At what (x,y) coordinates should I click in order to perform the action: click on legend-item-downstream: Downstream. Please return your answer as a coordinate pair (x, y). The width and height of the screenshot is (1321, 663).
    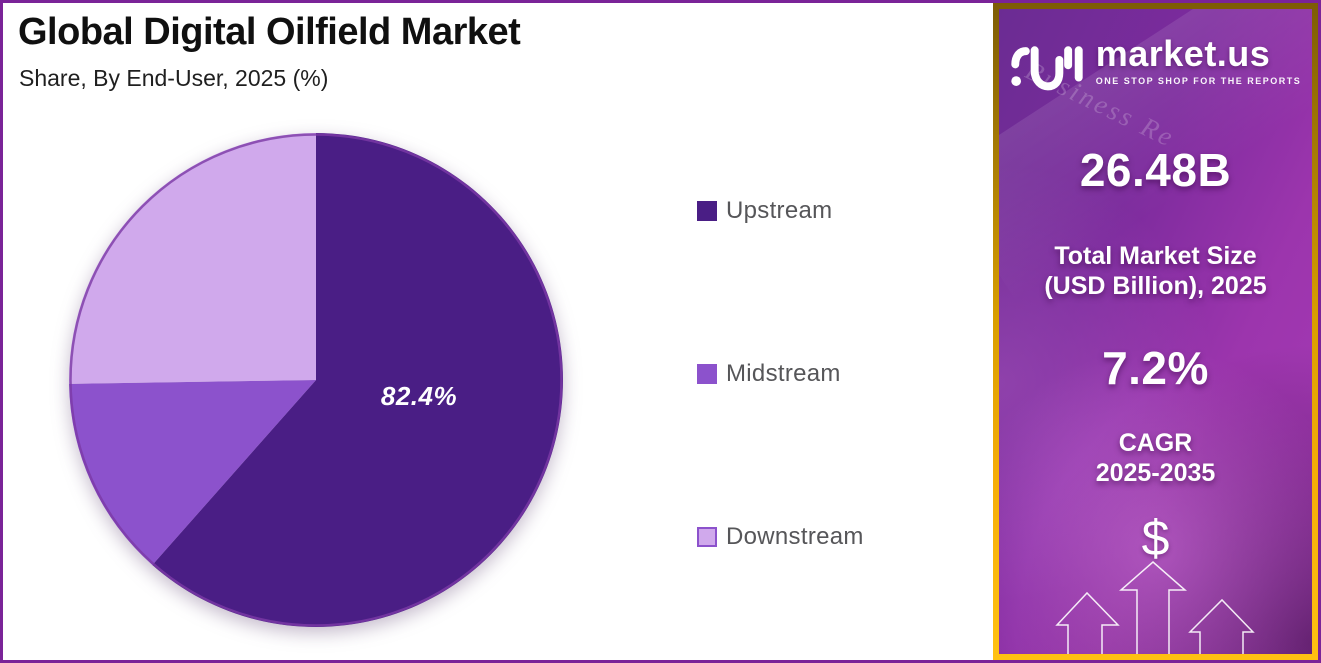
    Looking at the image, I should click on (780, 537).